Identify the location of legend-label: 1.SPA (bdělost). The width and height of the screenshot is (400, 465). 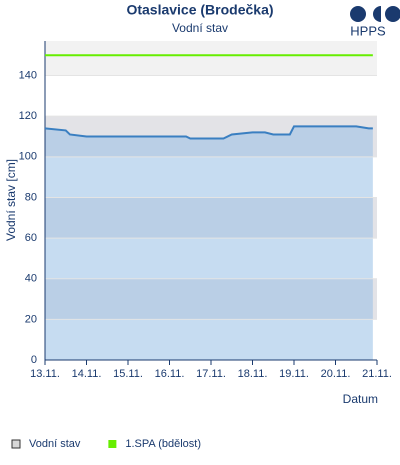
(163, 444).